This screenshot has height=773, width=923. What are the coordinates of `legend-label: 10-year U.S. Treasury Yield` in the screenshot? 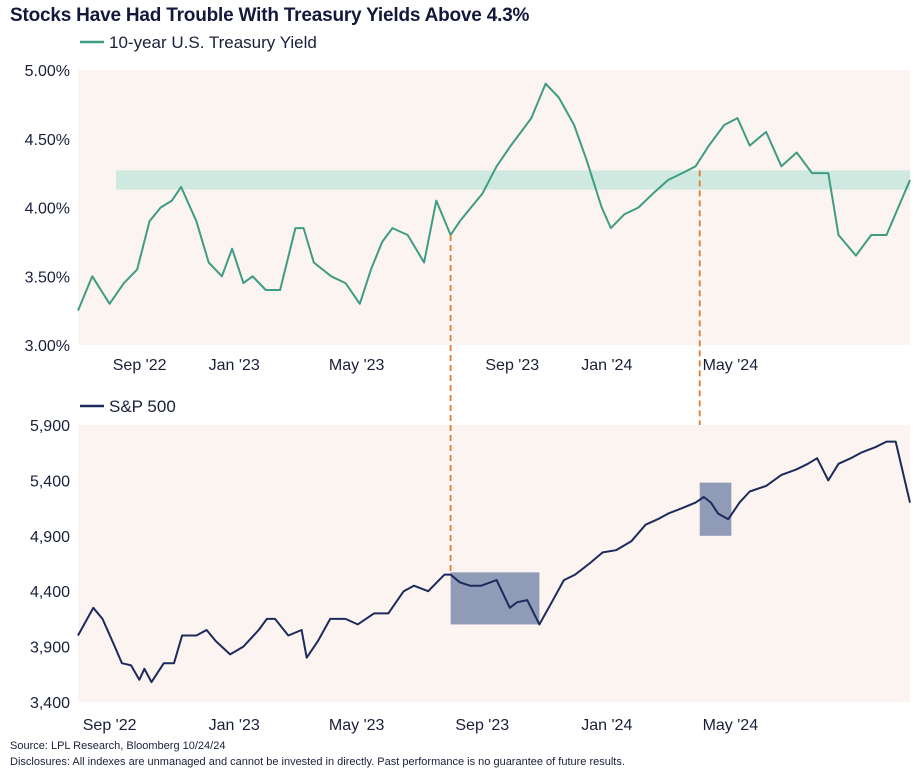 It's located at (213, 42).